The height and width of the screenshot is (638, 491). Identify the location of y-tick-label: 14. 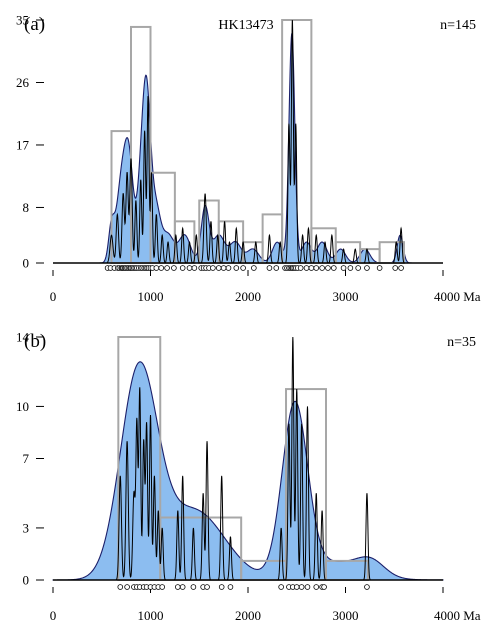
(23, 337).